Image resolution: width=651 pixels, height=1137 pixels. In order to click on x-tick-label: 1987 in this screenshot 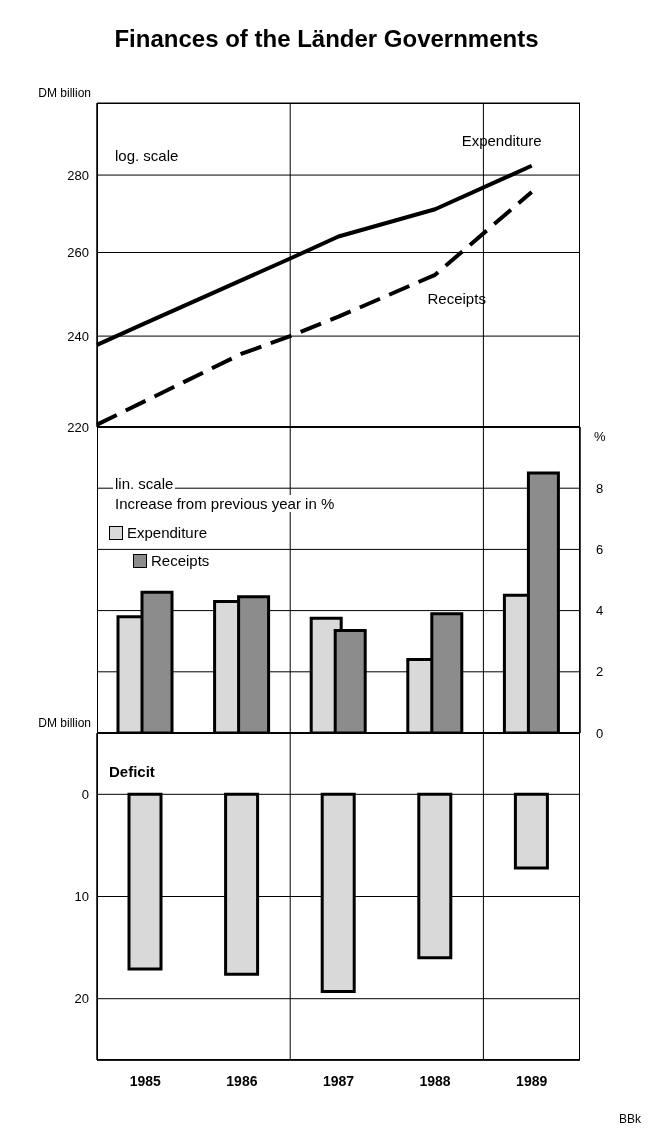, I will do `click(338, 1080)`.